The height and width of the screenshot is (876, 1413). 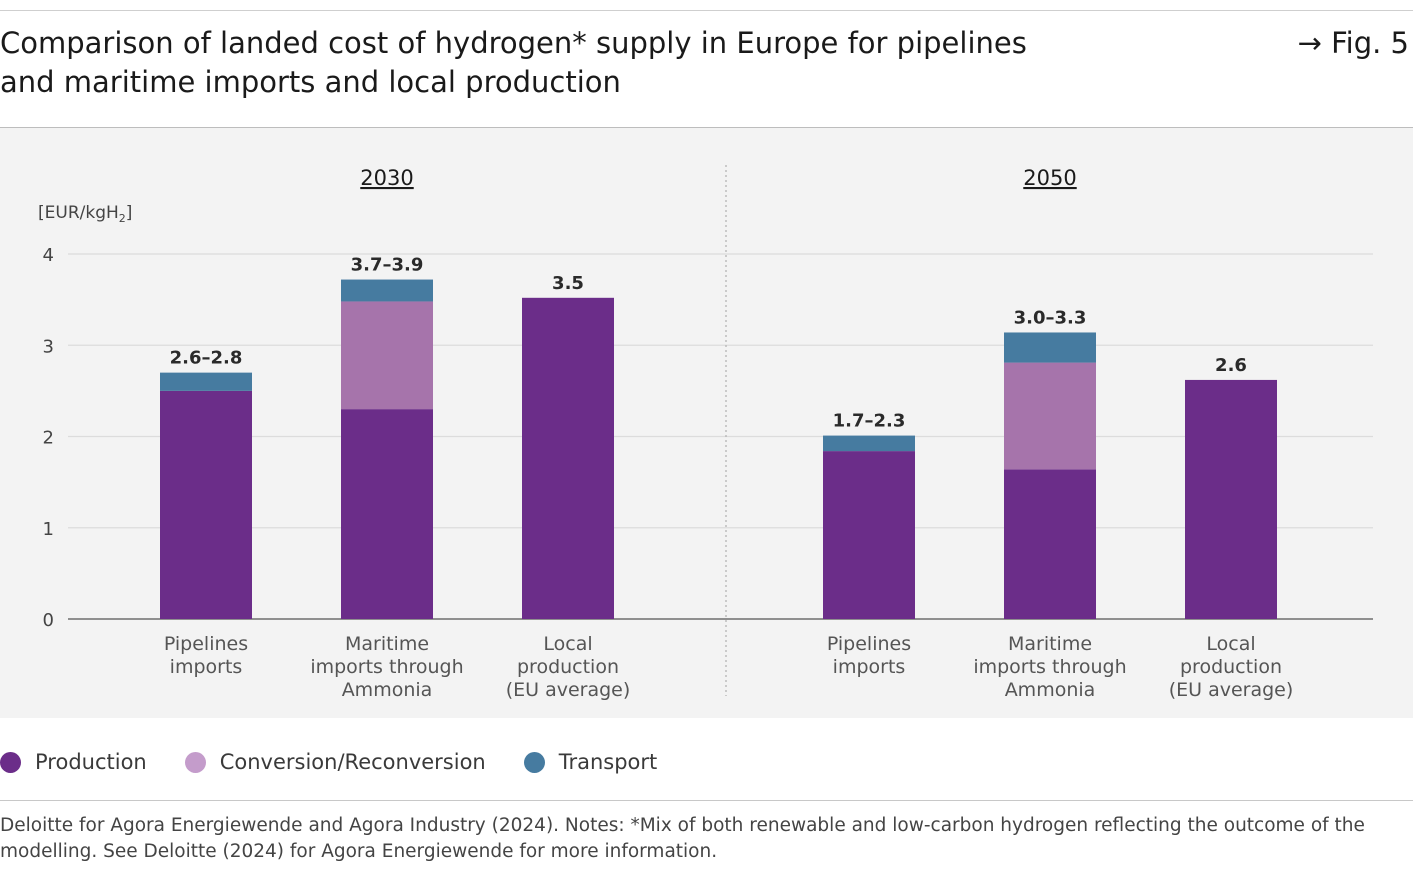 I want to click on title-rule, so click(x=706, y=127).